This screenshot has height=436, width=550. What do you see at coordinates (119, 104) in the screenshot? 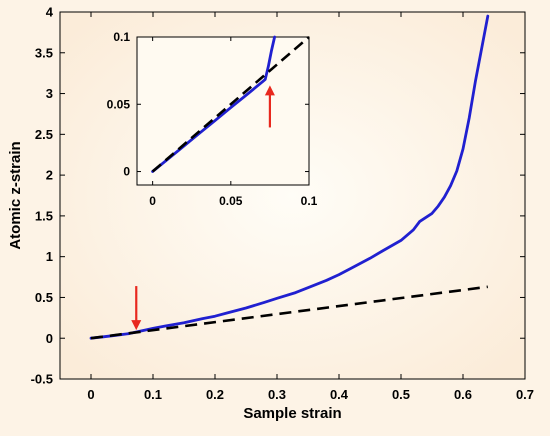
I see `inset-y-tick-label: 0.05` at bounding box center [119, 104].